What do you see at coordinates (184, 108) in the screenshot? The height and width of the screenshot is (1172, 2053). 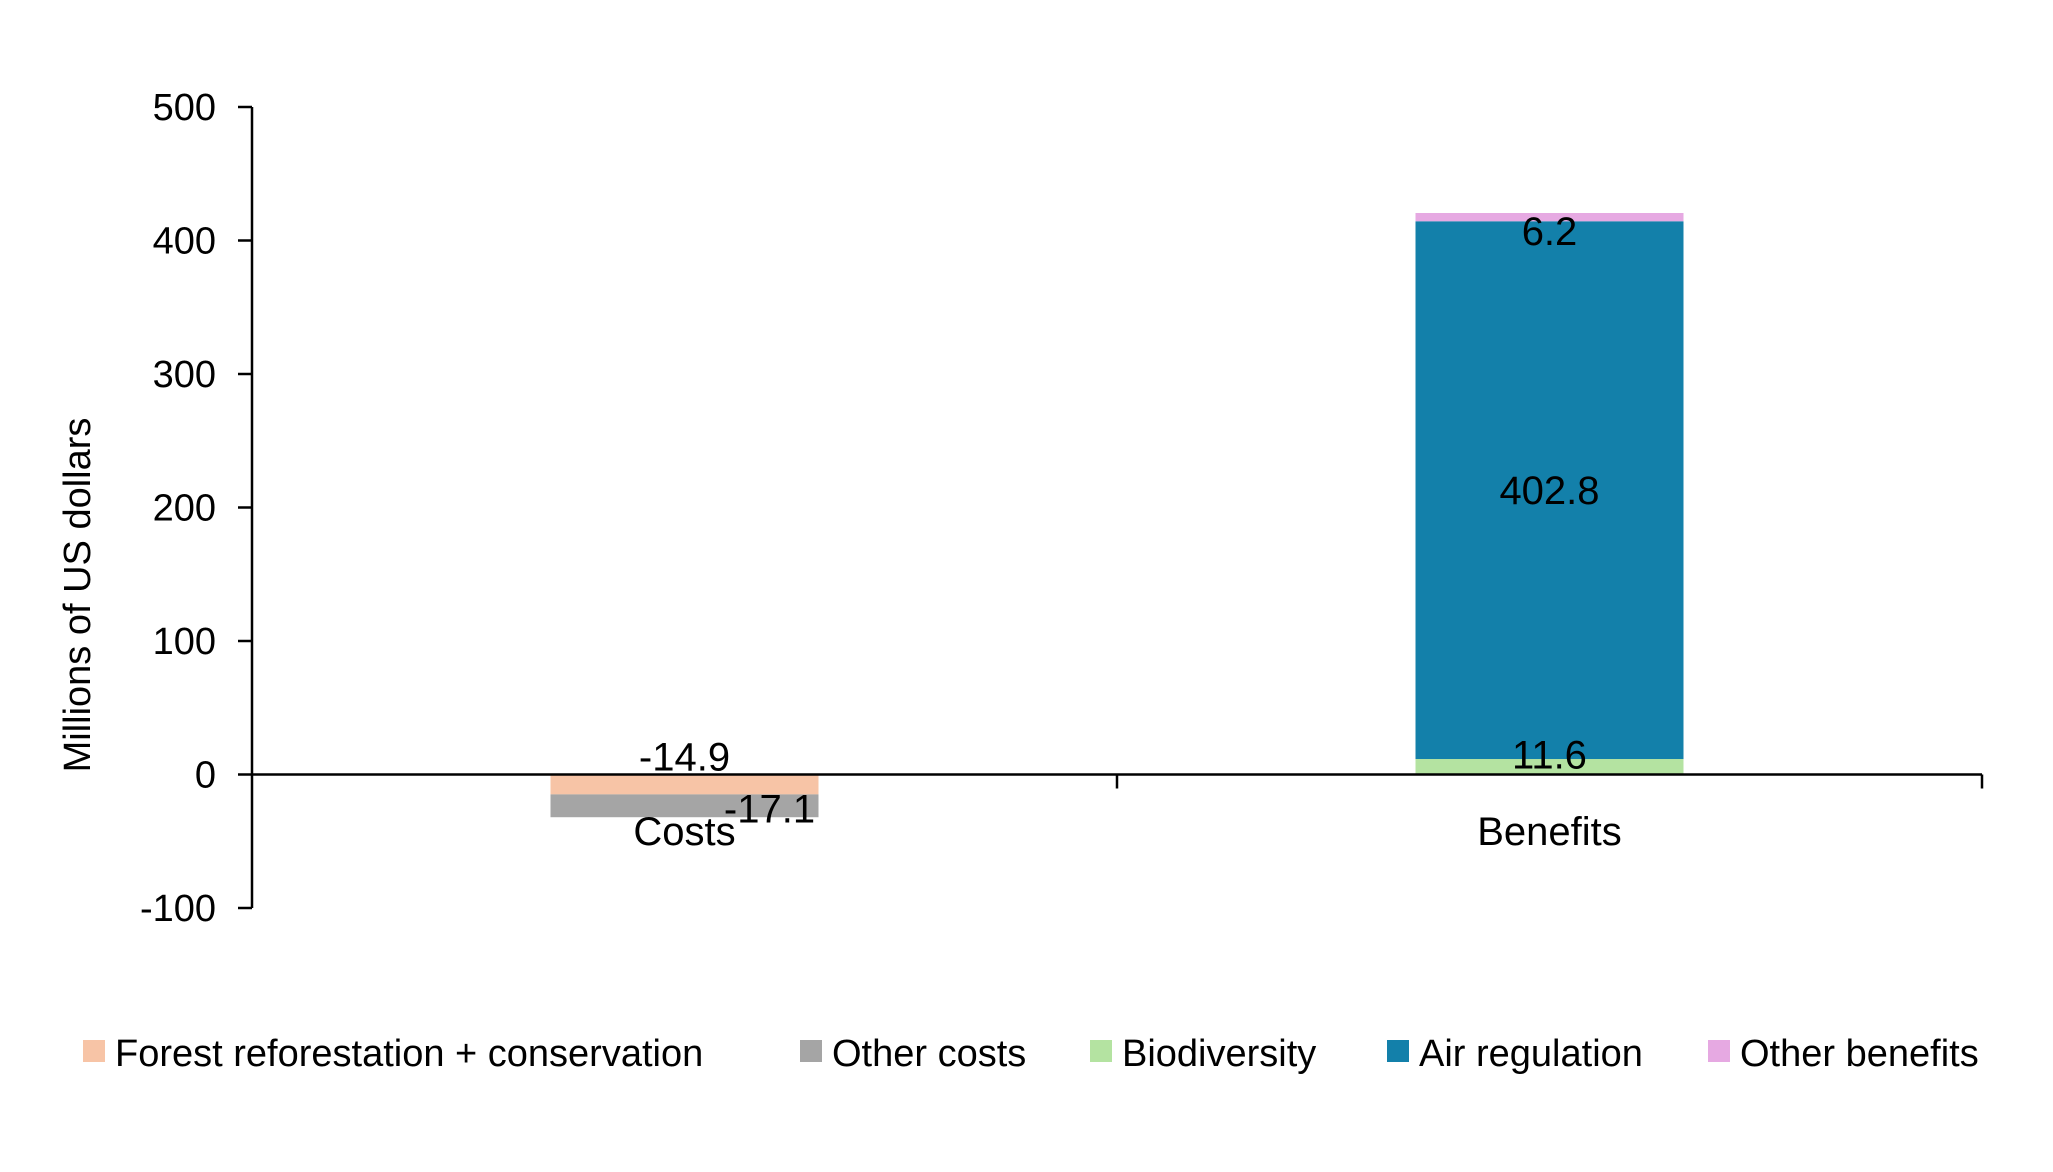 I see `y-tick-label: 500` at bounding box center [184, 108].